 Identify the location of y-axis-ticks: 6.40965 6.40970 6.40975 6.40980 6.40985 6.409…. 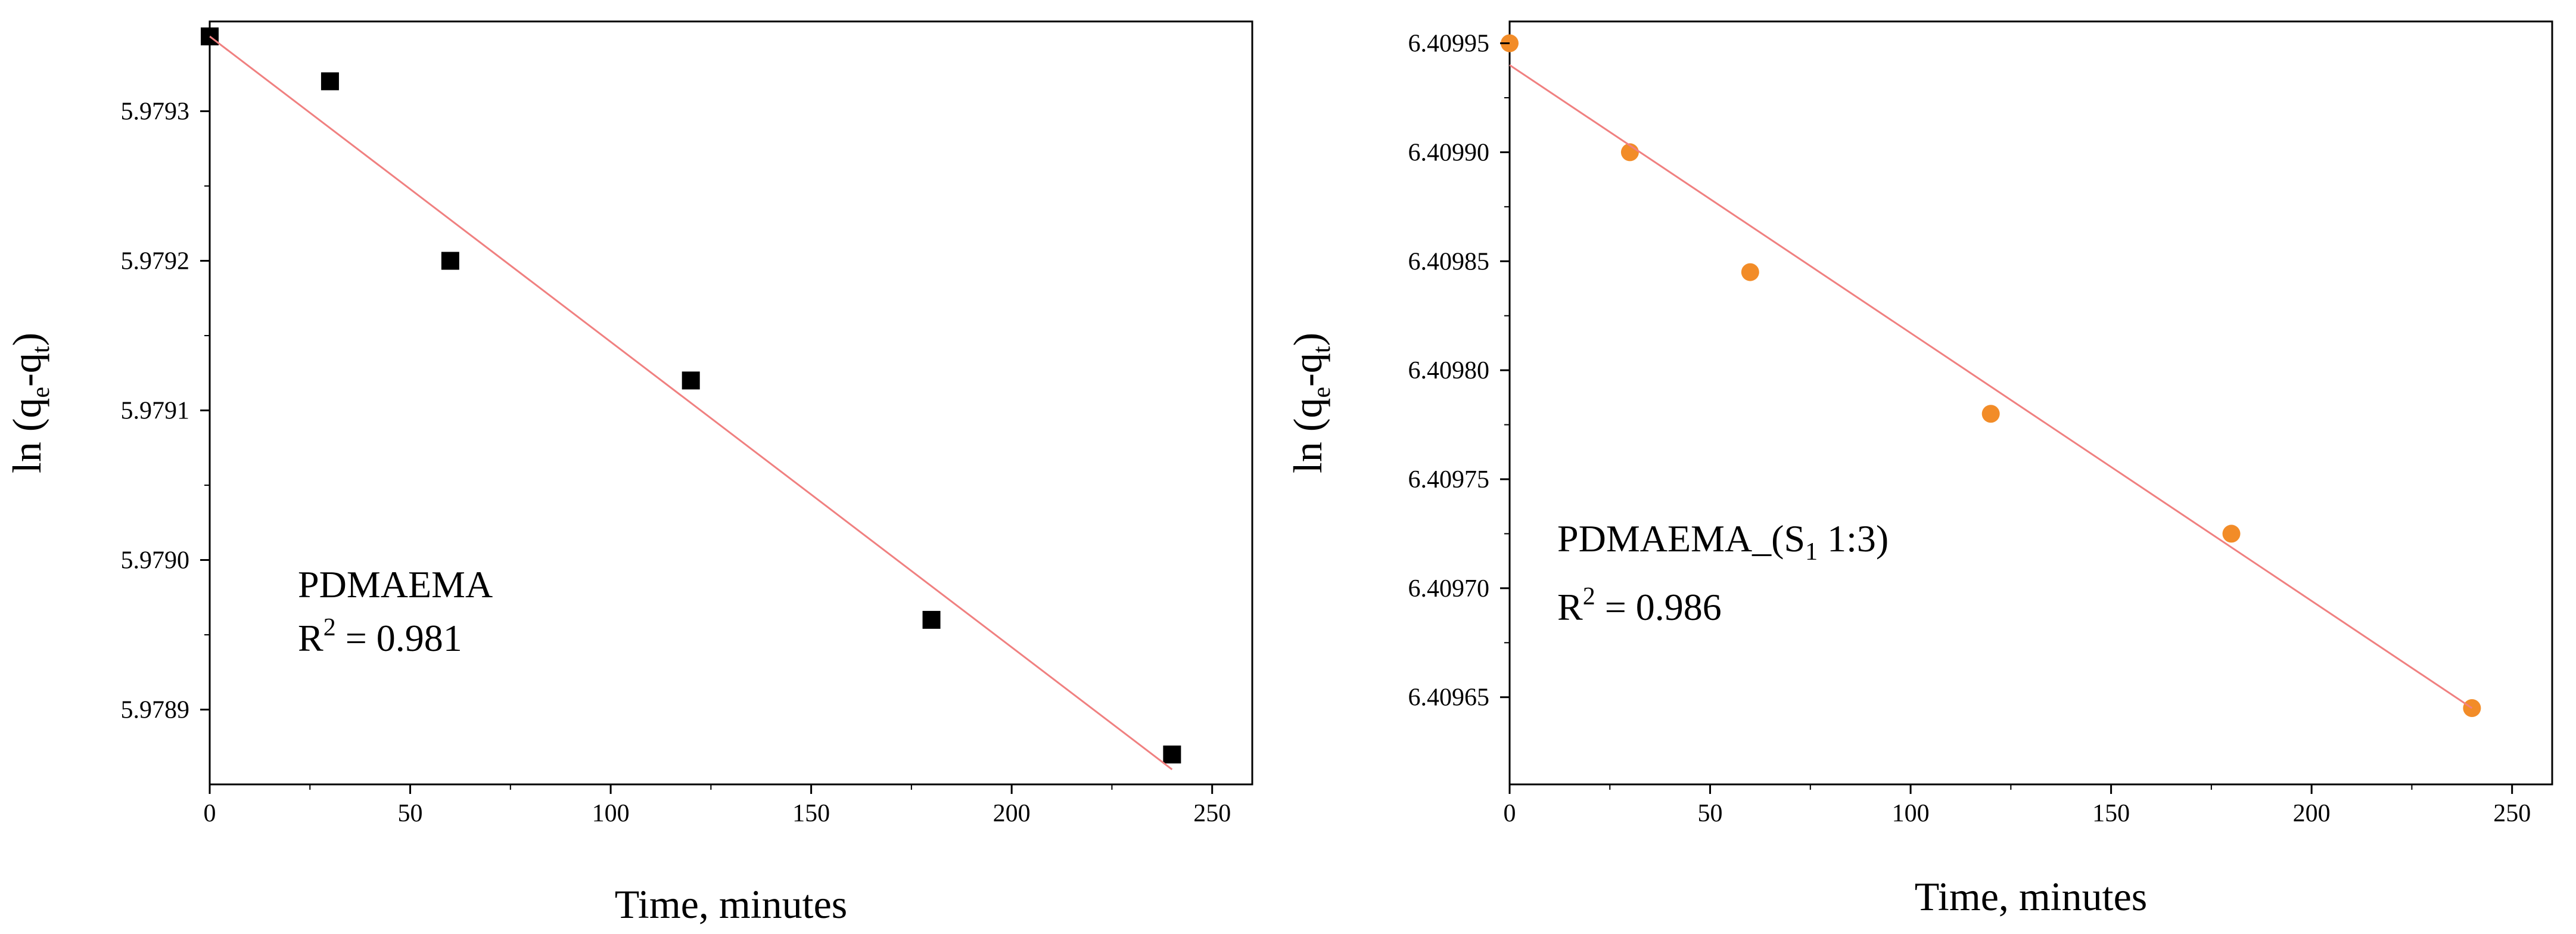
(1459, 371).